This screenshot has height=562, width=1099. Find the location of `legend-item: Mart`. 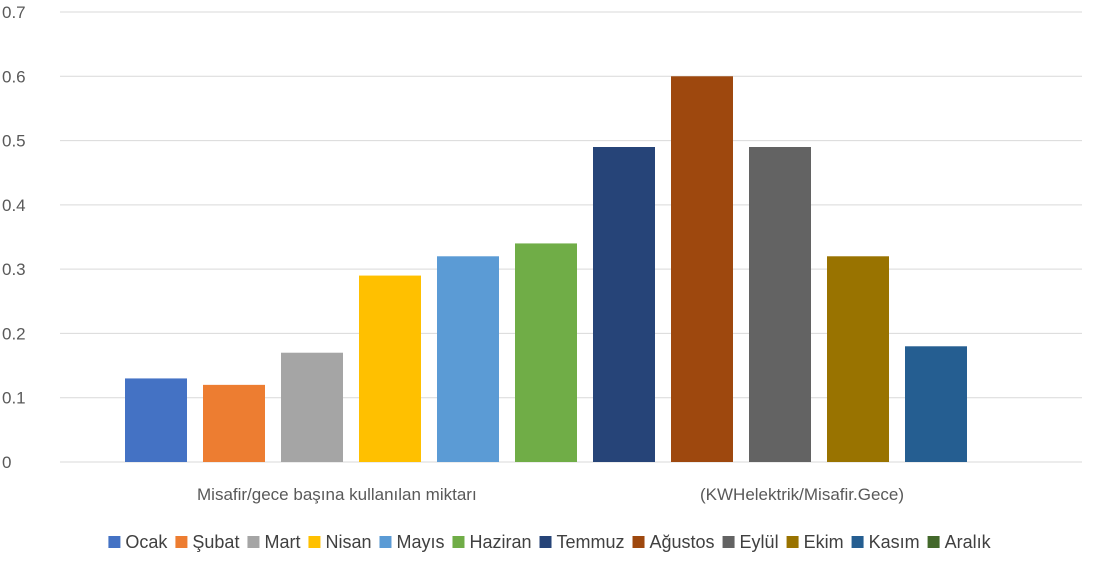

legend-item: Mart is located at coordinates (273, 542).